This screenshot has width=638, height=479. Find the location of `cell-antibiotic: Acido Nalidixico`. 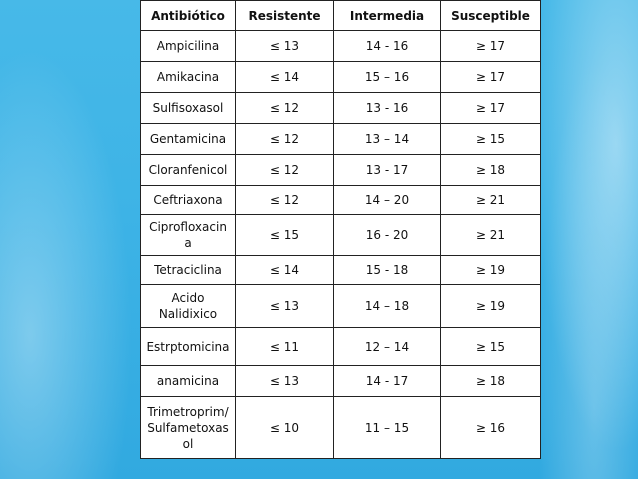

cell-antibiotic: Acido Nalidixico is located at coordinates (188, 306).